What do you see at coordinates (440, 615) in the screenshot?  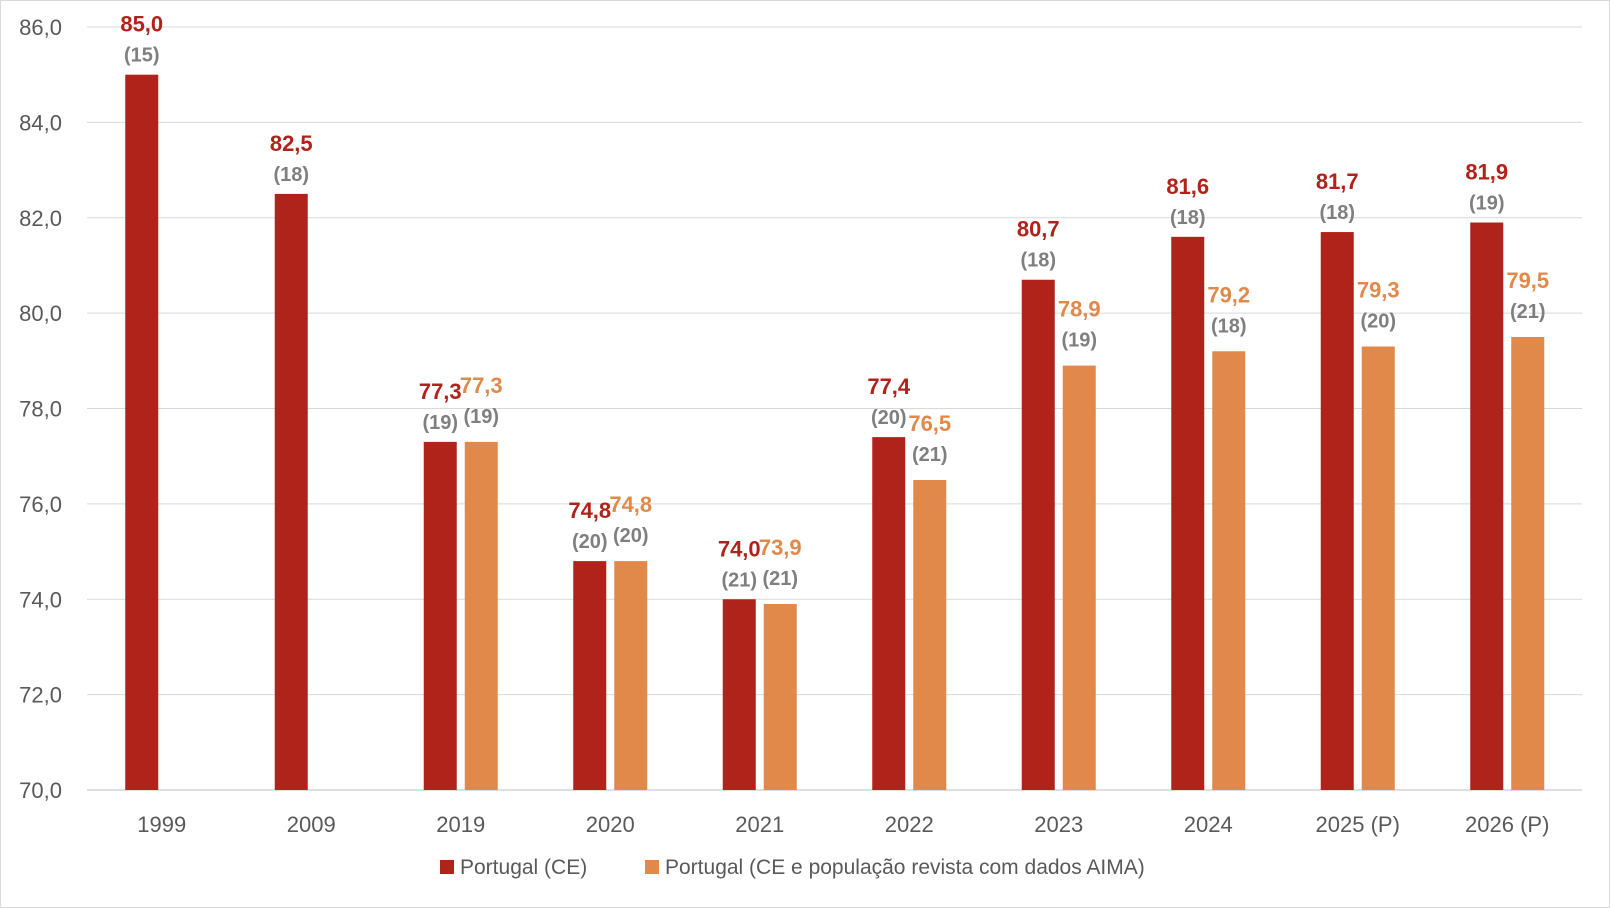 I see `bar-ce-2019` at bounding box center [440, 615].